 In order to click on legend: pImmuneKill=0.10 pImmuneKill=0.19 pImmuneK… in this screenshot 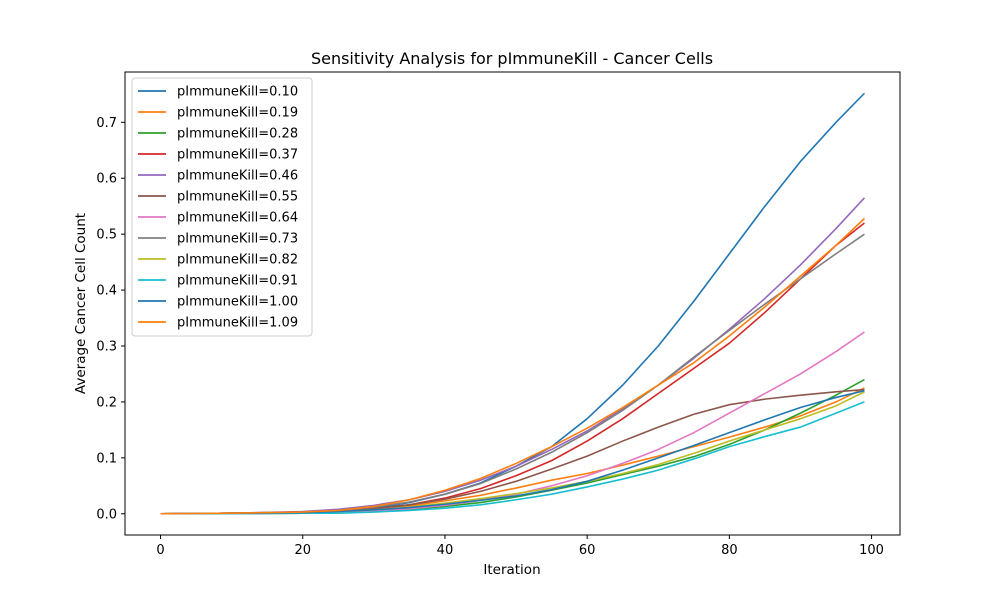, I will do `click(222, 207)`.